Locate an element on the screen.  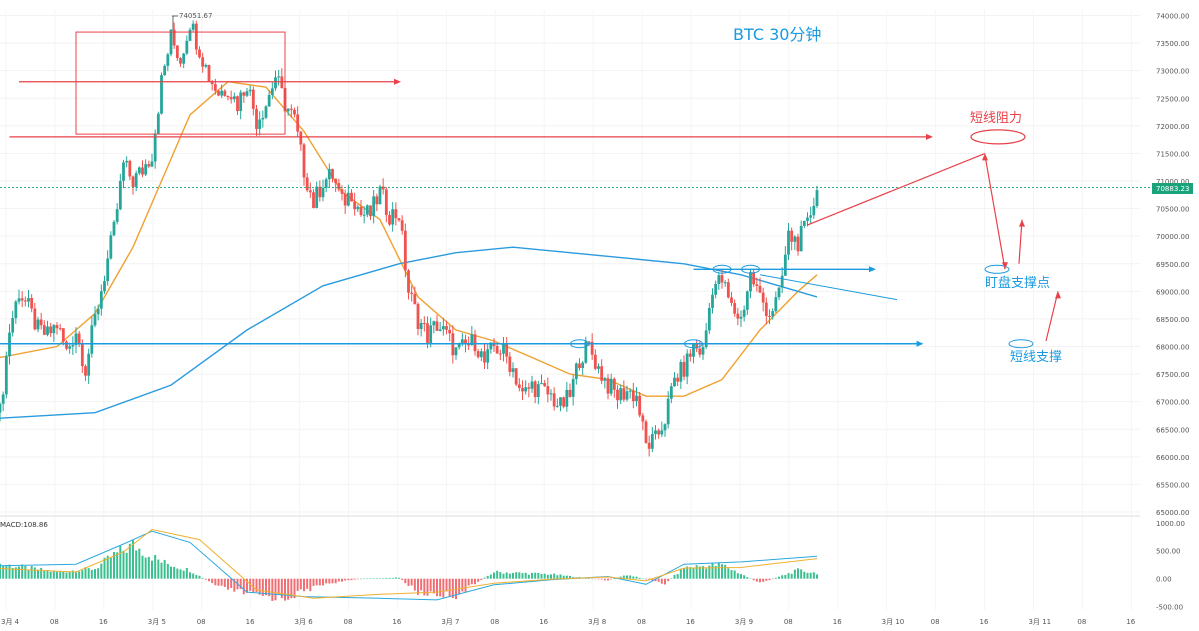
current-price-tag is located at coordinates (1172, 188).